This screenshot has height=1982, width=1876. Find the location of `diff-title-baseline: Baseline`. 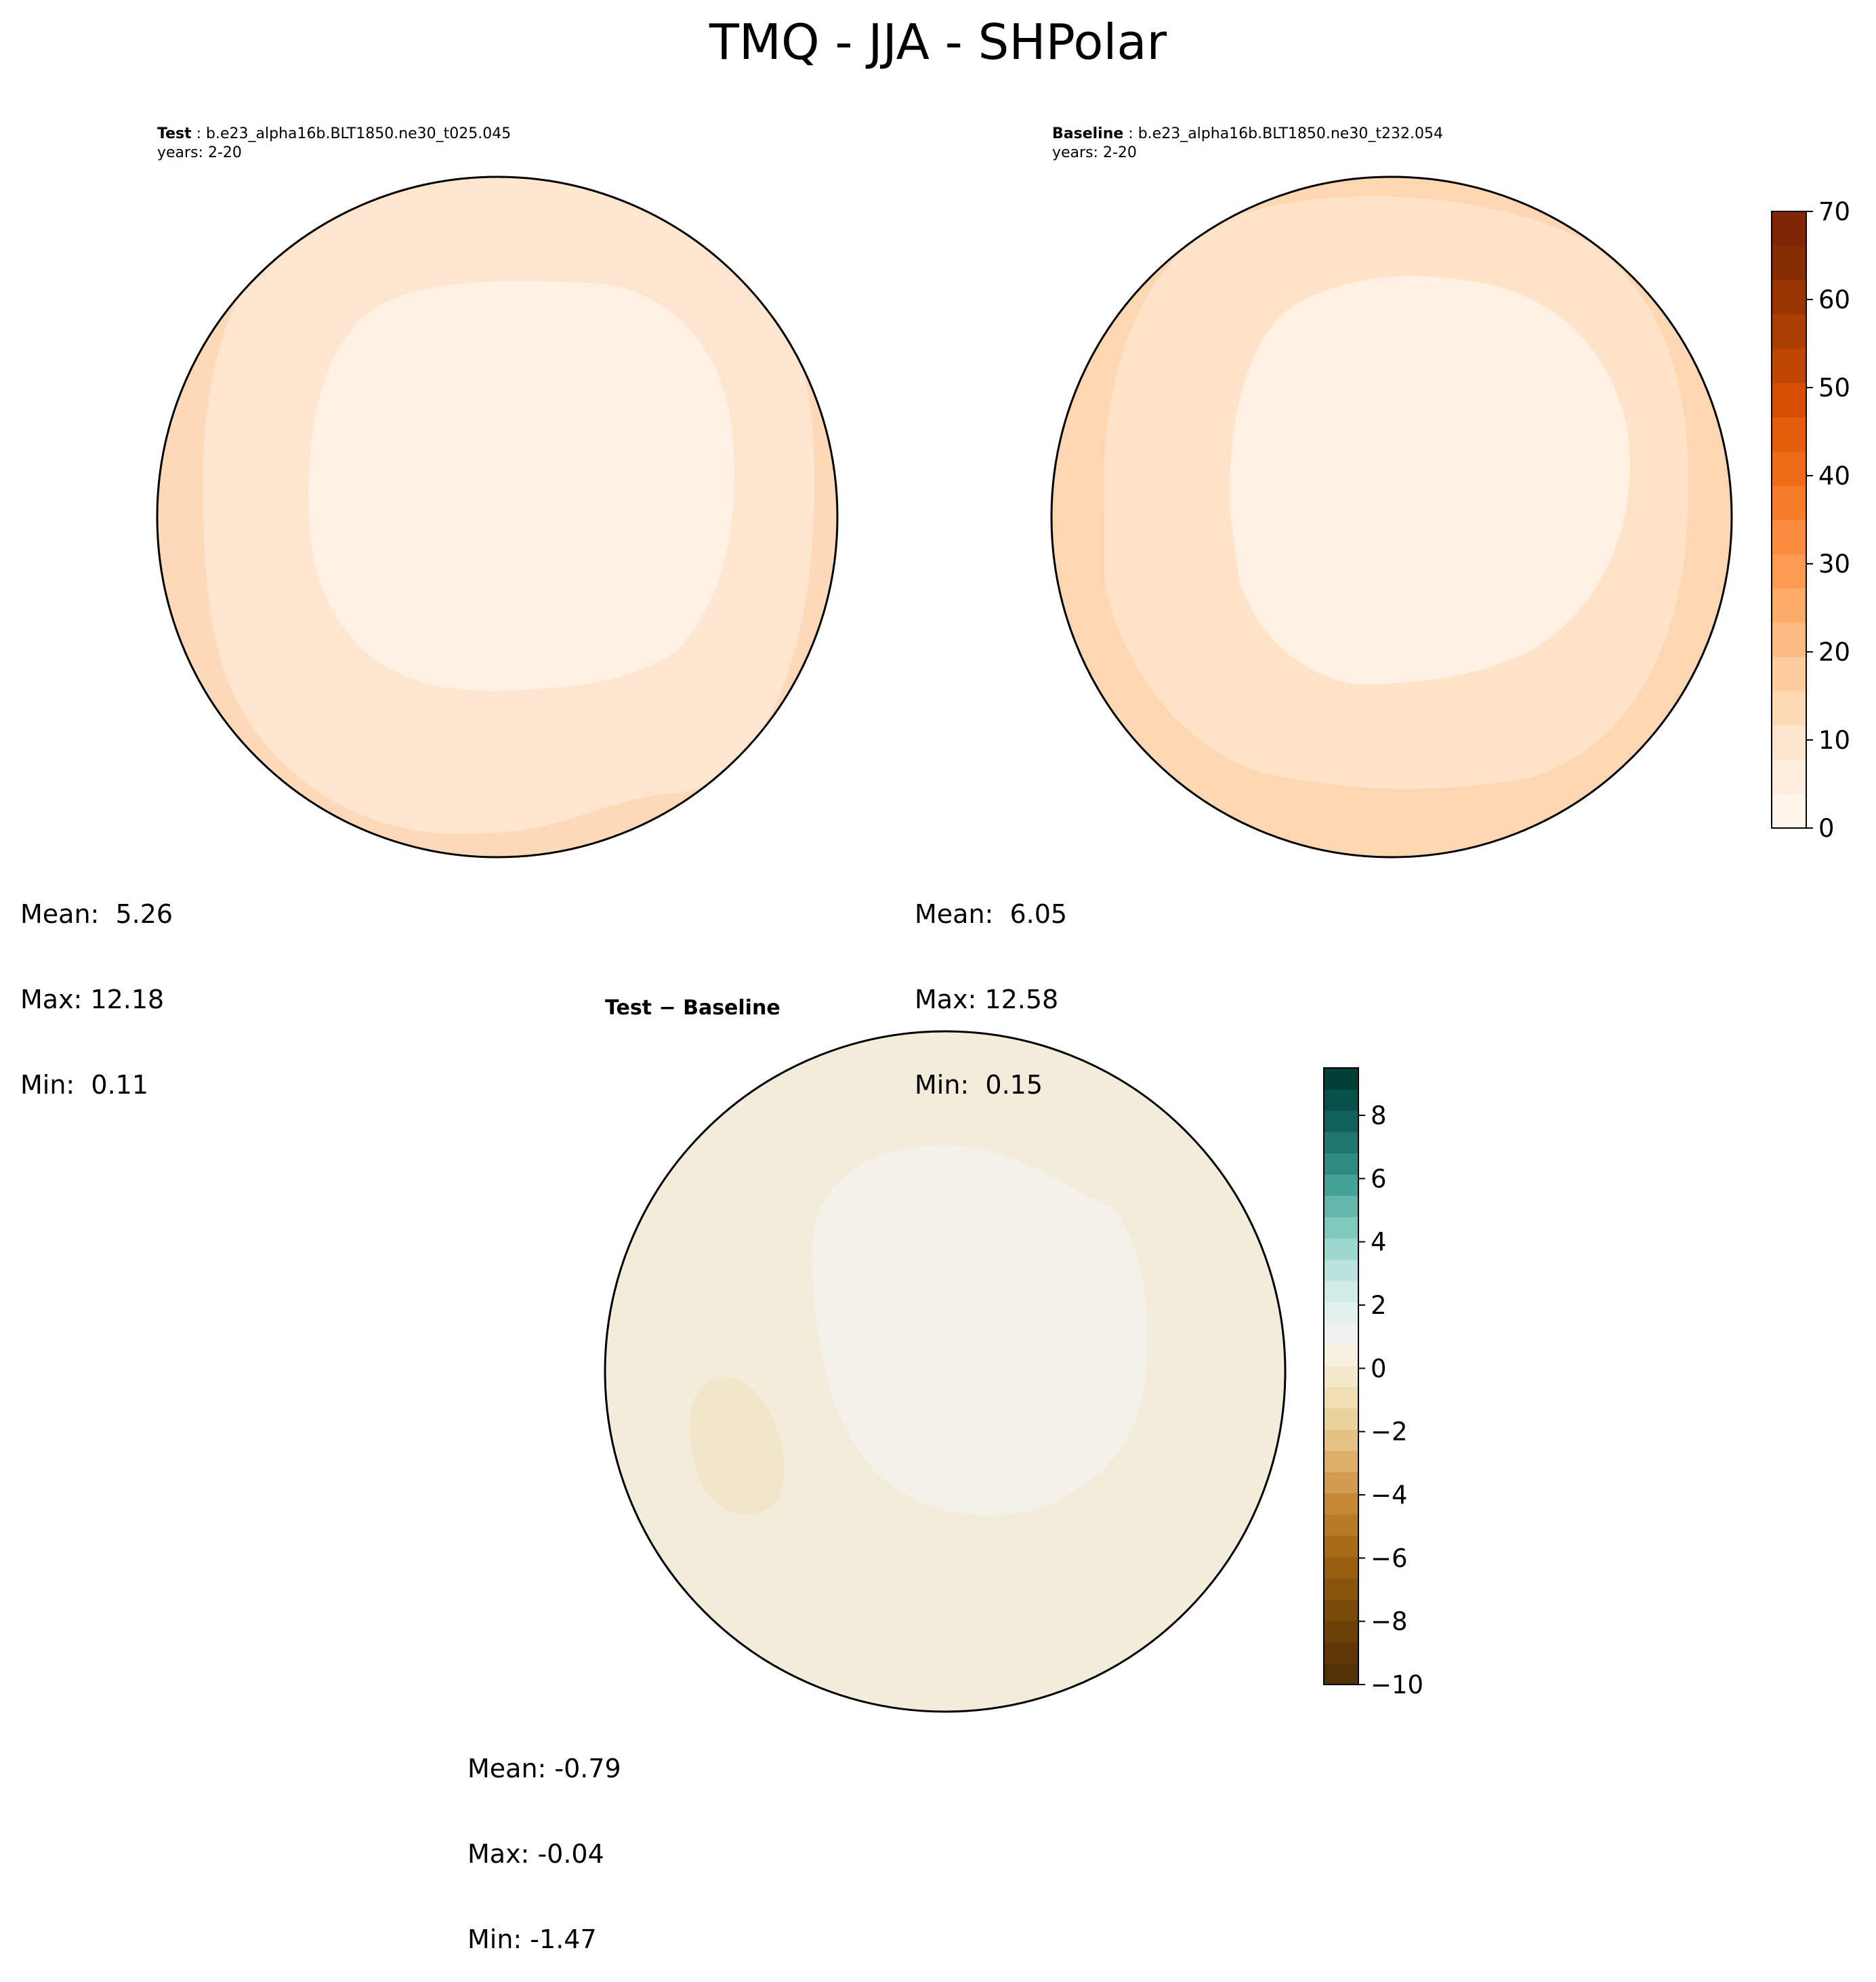

diff-title-baseline: Baseline is located at coordinates (731, 1008).